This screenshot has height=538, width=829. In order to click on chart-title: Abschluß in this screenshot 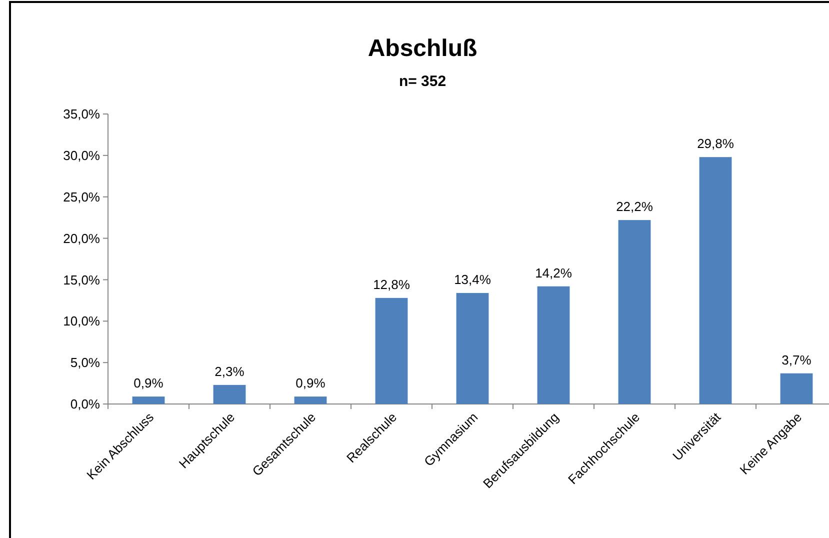, I will do `click(423, 48)`.